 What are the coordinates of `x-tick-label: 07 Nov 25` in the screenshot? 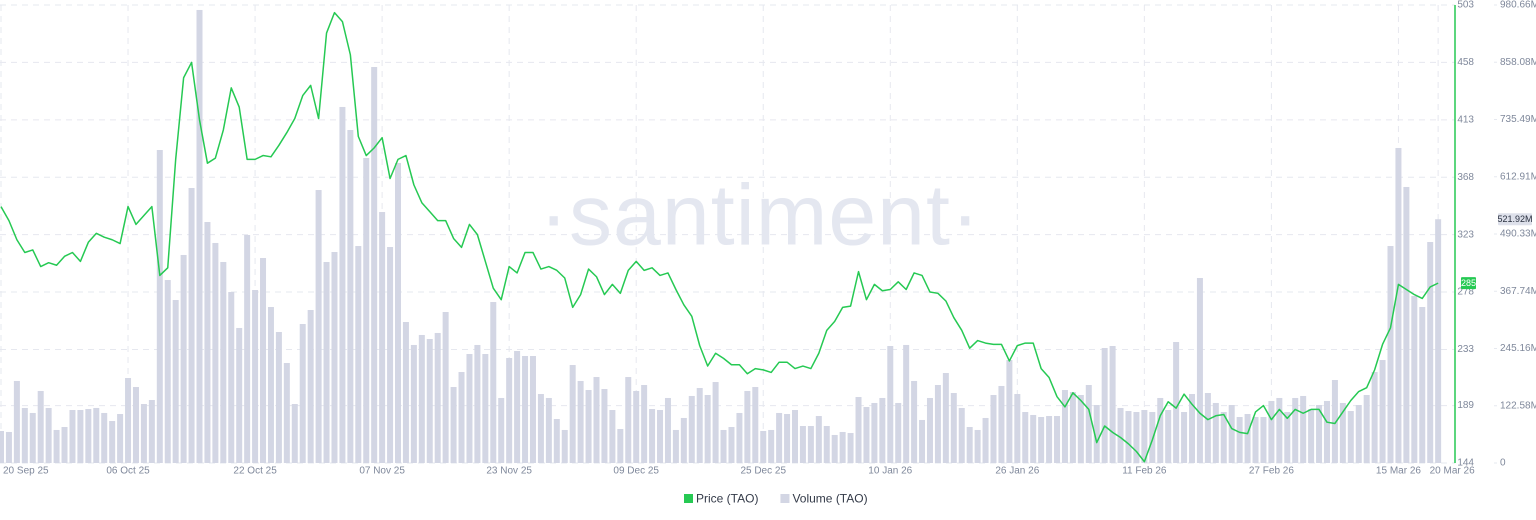 It's located at (382, 471).